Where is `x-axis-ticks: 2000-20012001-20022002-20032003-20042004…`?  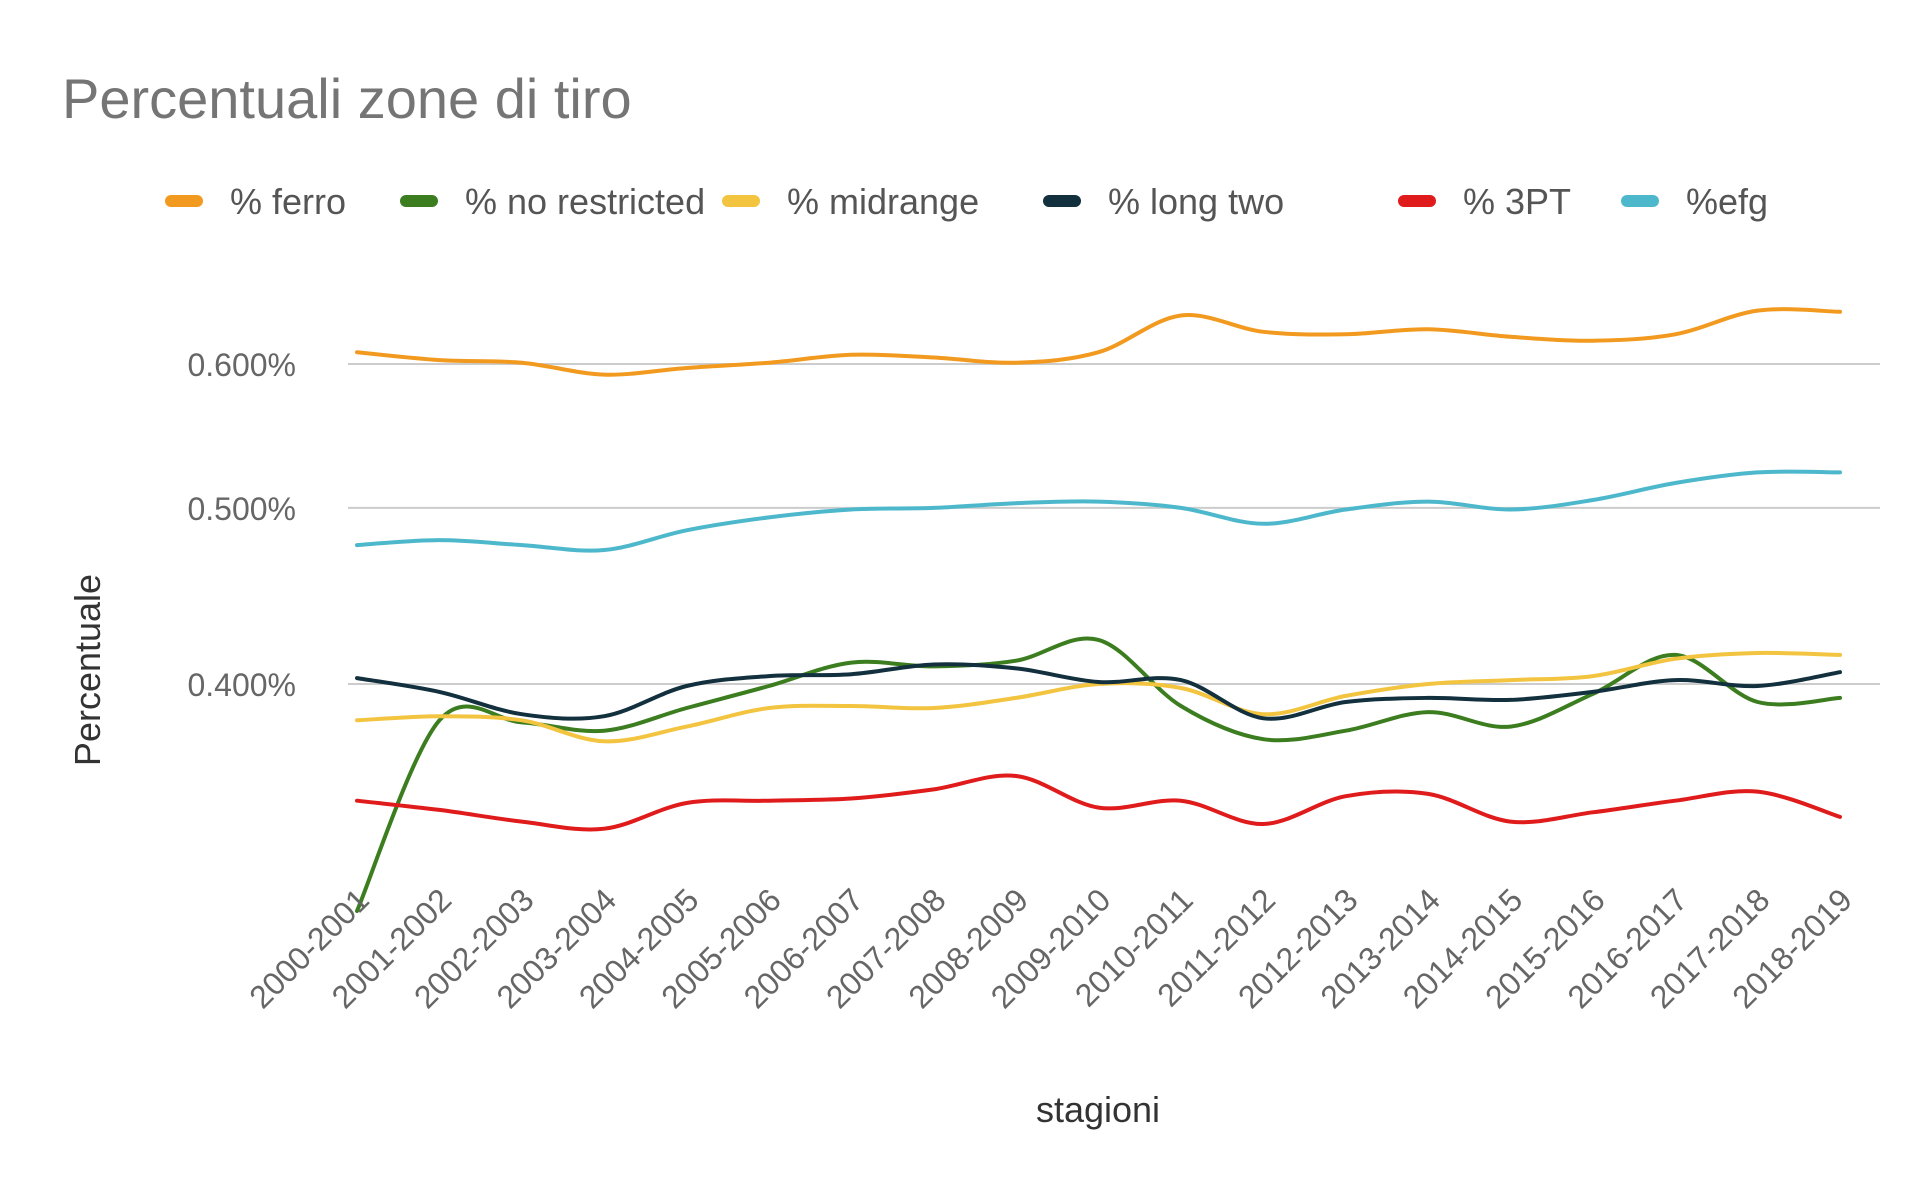
x-axis-ticks: 2000-20012001-20022002-20032003-20042004… is located at coordinates (1050, 948).